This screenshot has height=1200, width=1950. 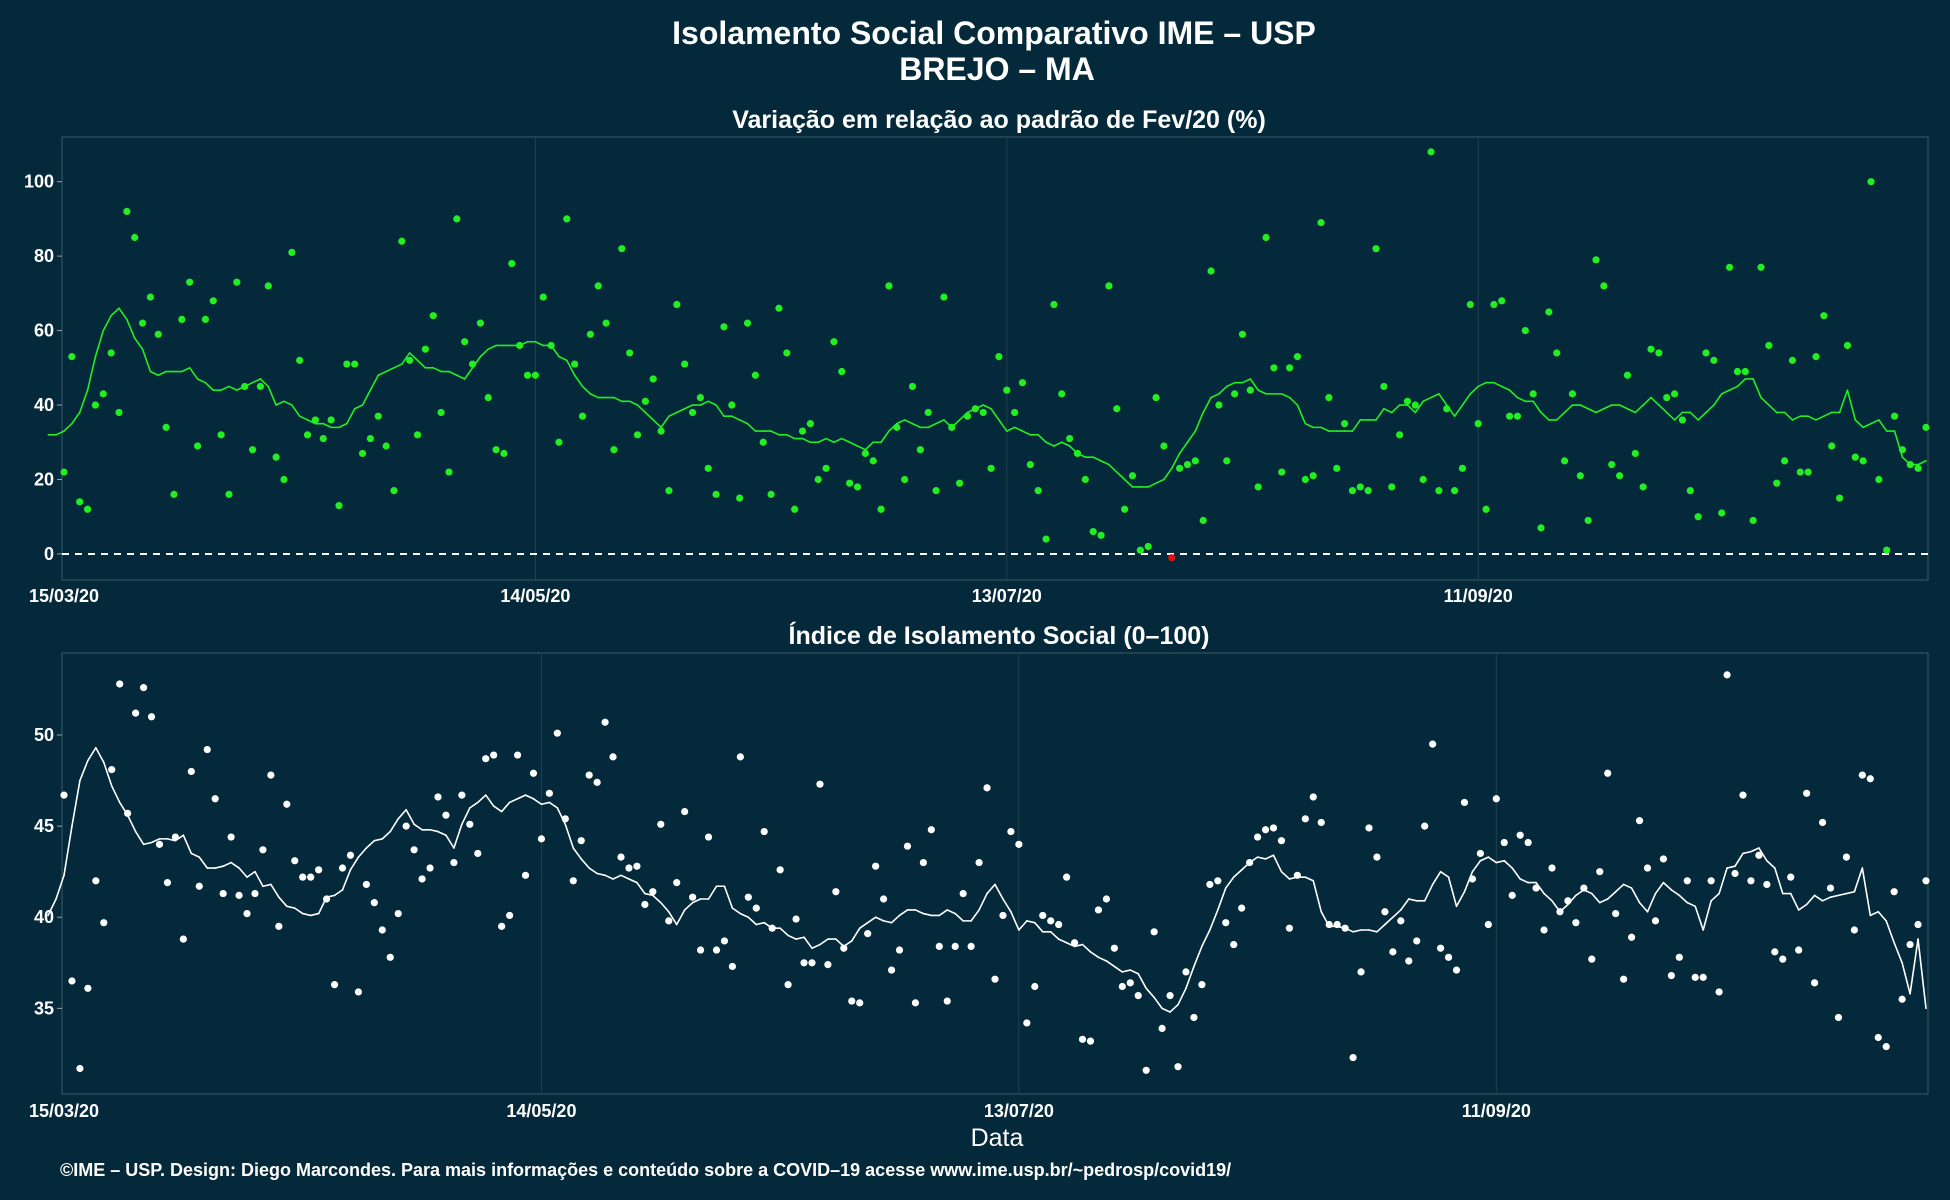 I want to click on top-x-tick-label-1: 14/05/20, so click(x=535, y=596).